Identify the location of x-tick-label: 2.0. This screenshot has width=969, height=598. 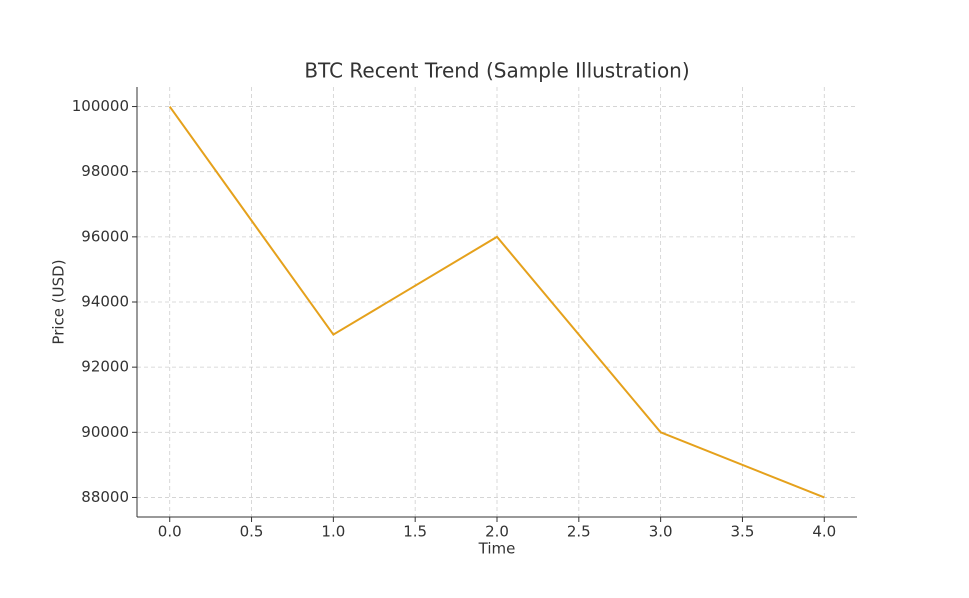
(497, 532).